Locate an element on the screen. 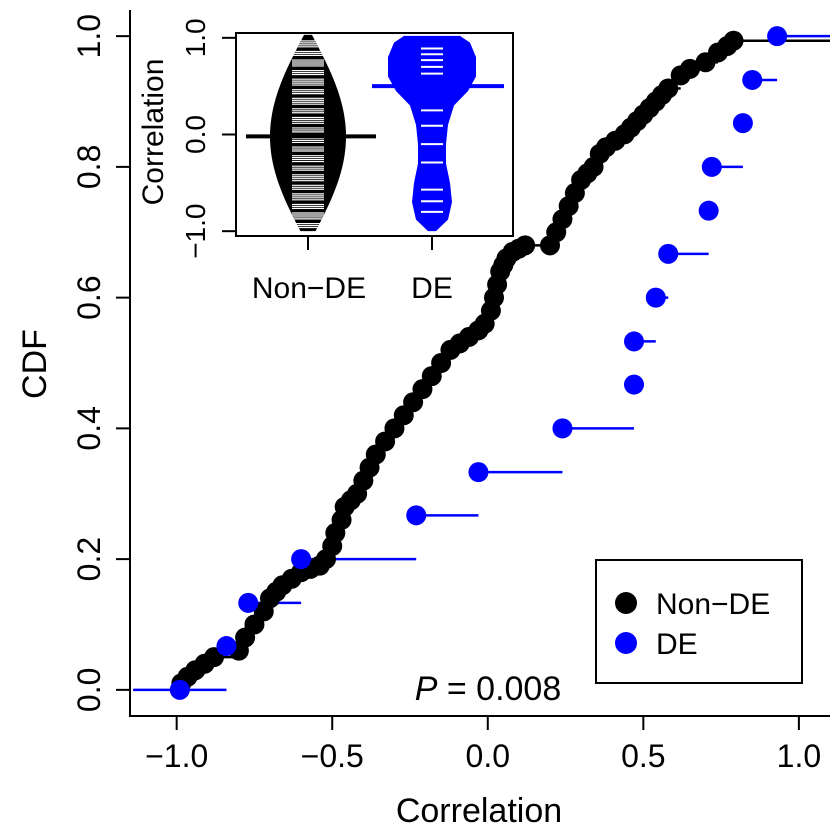 This screenshot has width=830, height=839. x-tick-label: 0.5 is located at coordinates (643, 756).